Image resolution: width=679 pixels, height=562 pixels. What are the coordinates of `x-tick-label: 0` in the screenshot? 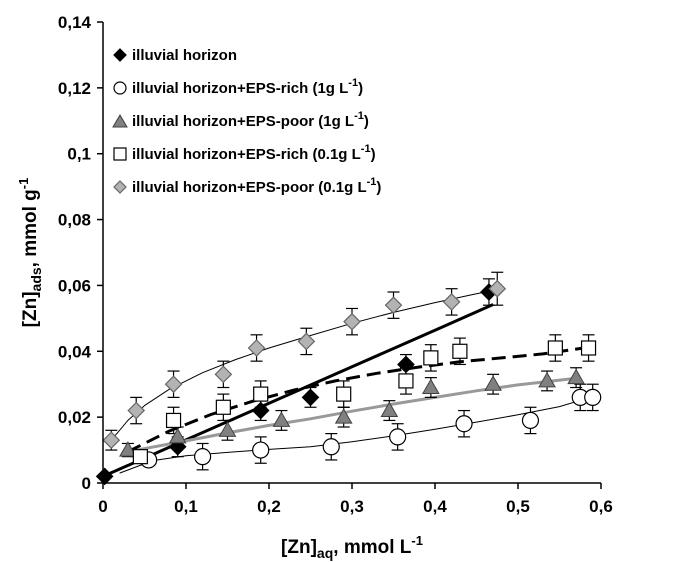 It's located at (102, 506).